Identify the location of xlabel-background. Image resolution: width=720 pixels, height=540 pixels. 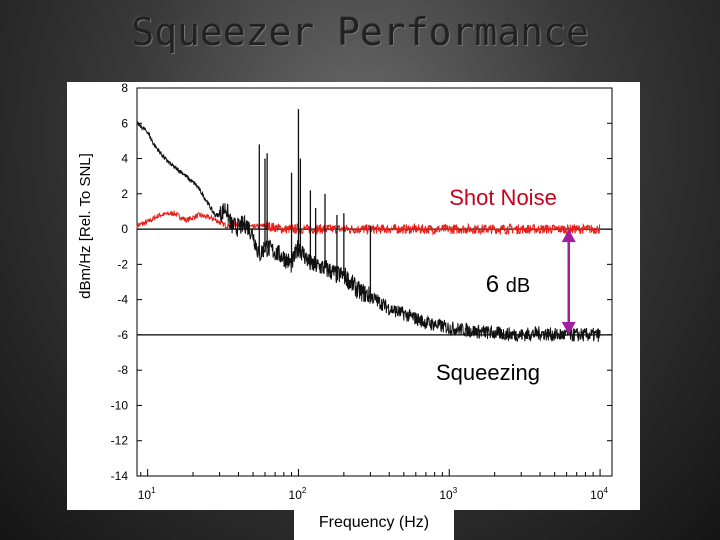
(374, 525).